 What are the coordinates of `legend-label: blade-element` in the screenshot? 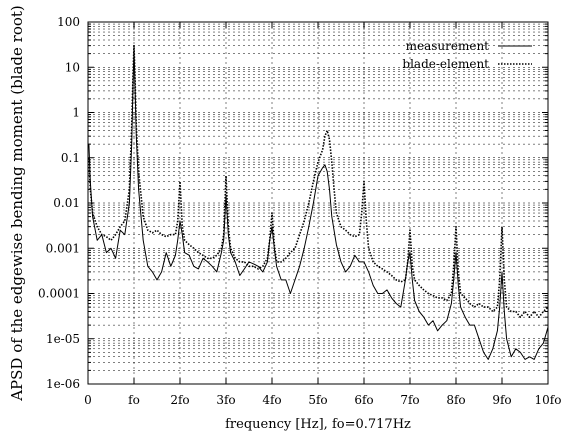 It's located at (445, 64).